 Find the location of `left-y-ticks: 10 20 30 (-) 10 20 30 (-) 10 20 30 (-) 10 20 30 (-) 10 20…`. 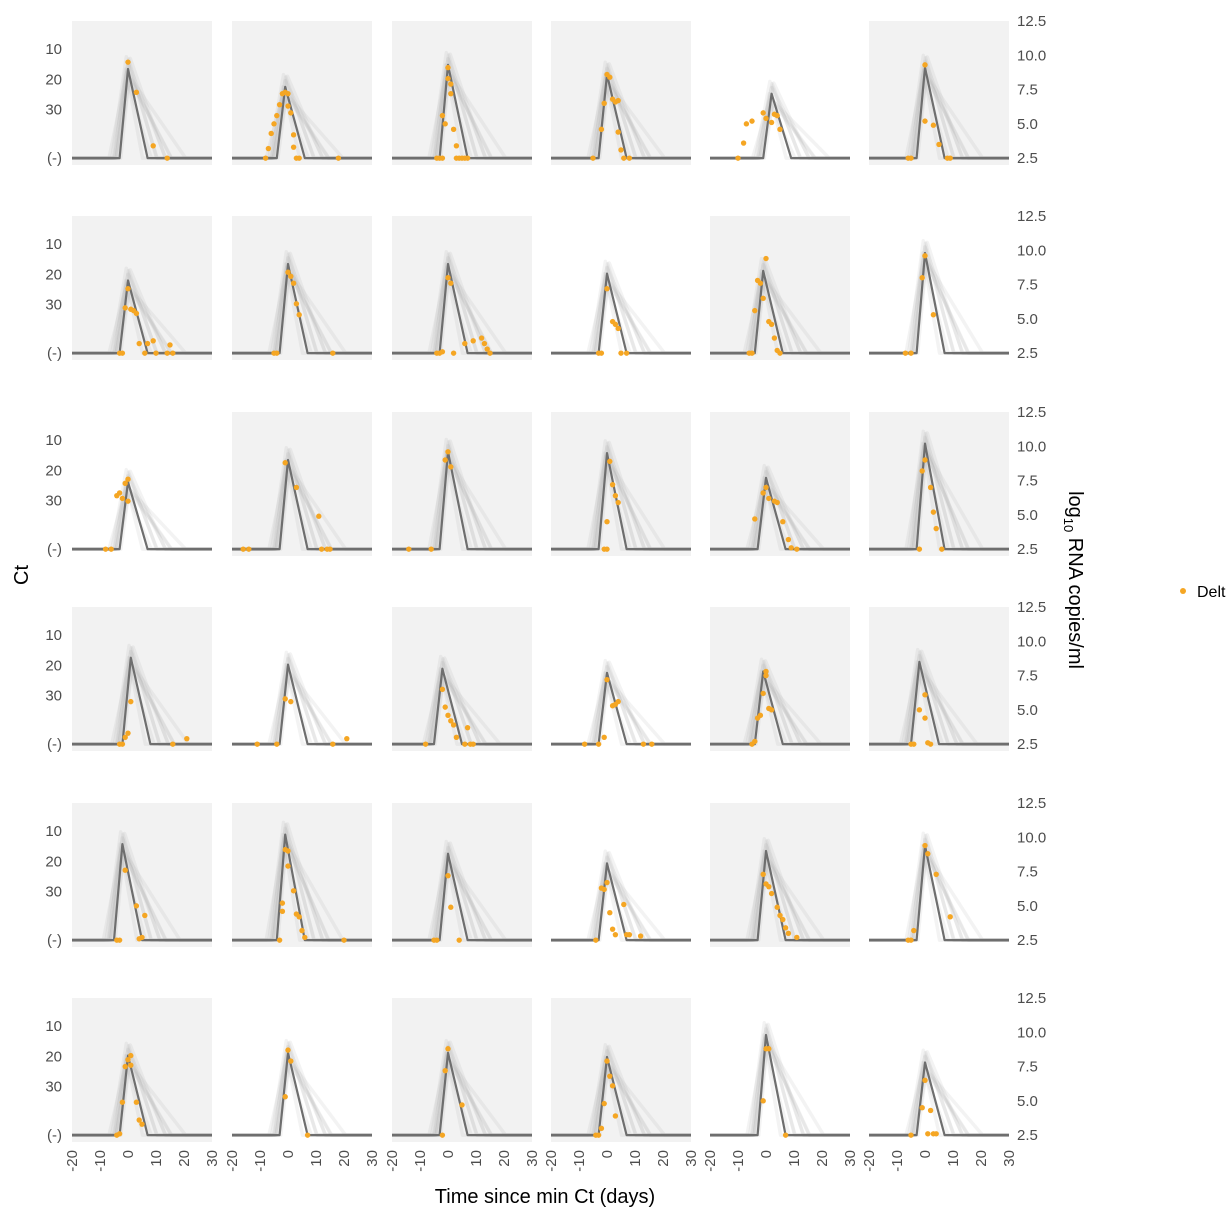

left-y-ticks: 10 20 30 (-) 10 20 30 (-) 10 20 30 (-) 10 20 30 (-) 10 20… is located at coordinates (53, 592).